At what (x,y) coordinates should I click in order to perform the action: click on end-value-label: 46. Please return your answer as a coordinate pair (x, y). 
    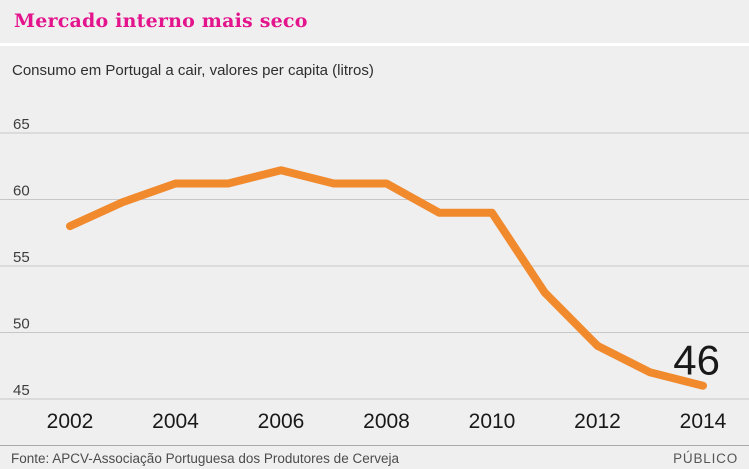
    Looking at the image, I should click on (696, 360).